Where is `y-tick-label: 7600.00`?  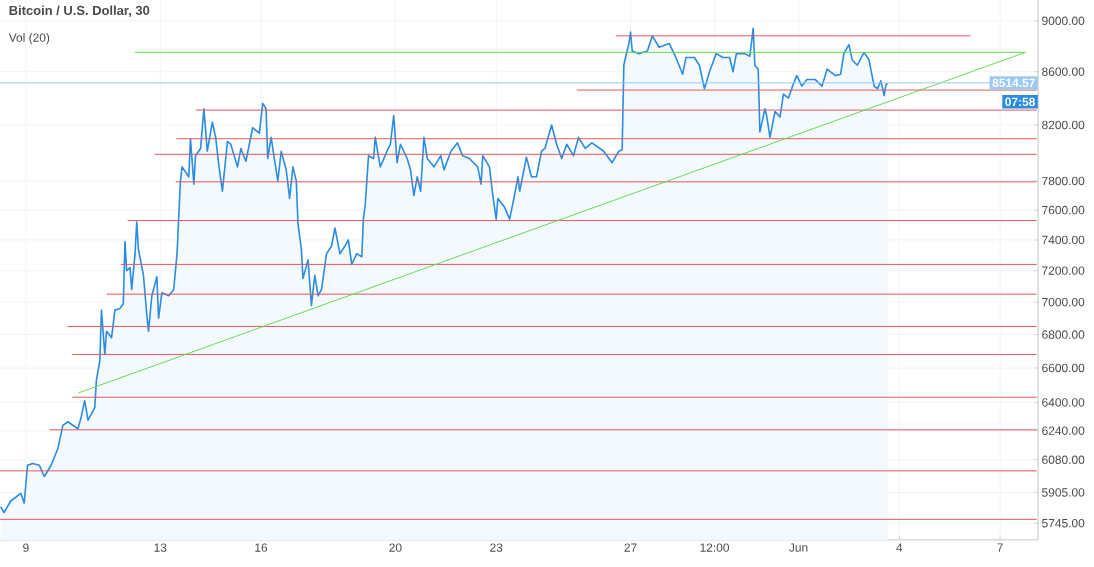 y-tick-label: 7600.00 is located at coordinates (1063, 210).